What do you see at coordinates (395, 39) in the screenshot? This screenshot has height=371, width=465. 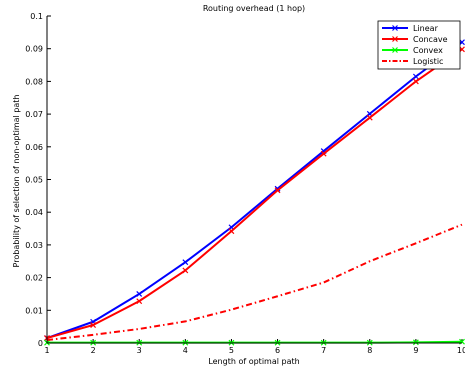 I see `legend-marker-concave` at bounding box center [395, 39].